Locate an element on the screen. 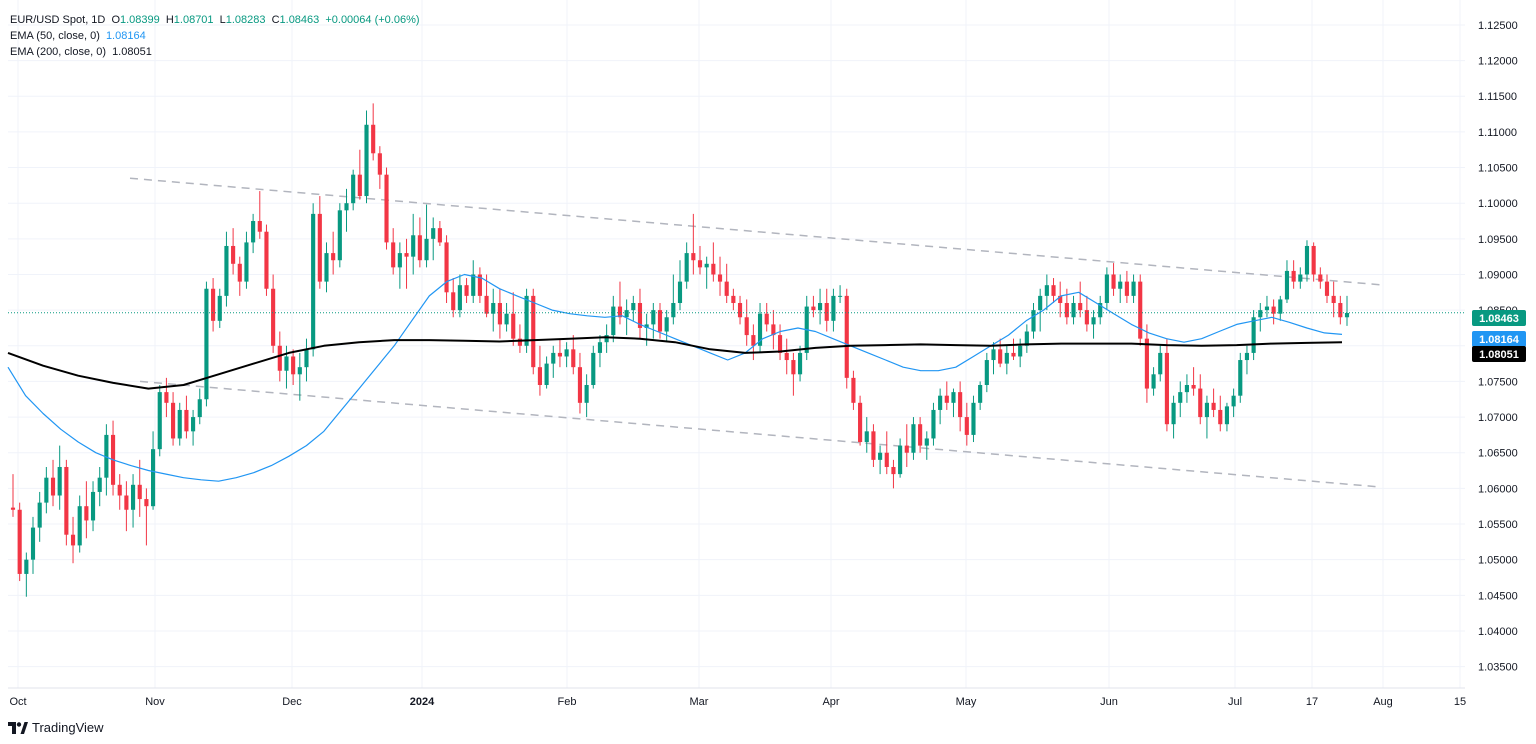 This screenshot has height=744, width=1536. ema200-line is located at coordinates (675, 363).